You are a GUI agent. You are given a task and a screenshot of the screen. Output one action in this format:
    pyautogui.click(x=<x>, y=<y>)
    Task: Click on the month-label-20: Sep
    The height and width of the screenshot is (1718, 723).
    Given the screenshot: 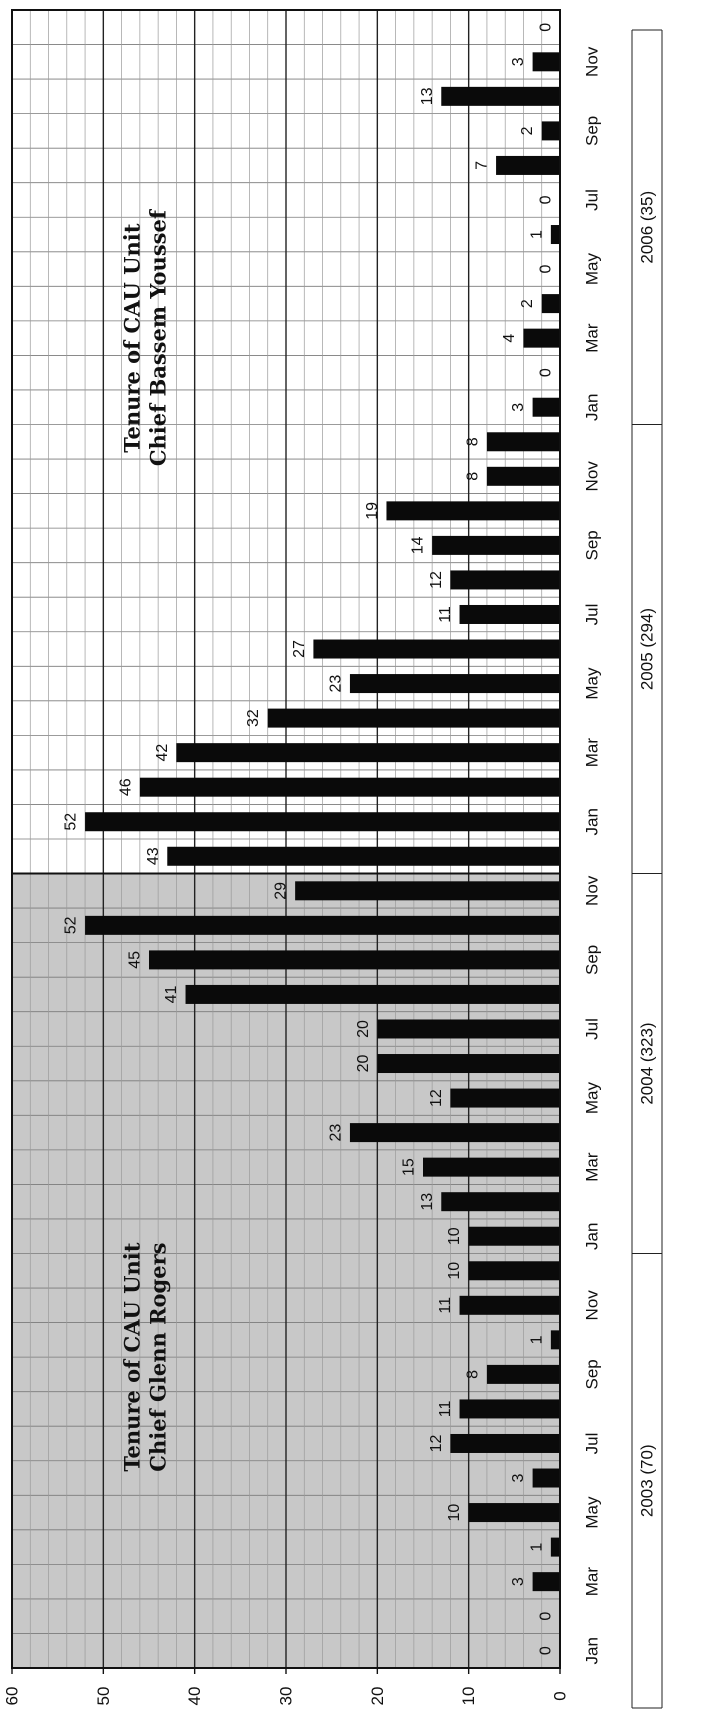 What is the action you would take?
    pyautogui.click(x=592, y=960)
    